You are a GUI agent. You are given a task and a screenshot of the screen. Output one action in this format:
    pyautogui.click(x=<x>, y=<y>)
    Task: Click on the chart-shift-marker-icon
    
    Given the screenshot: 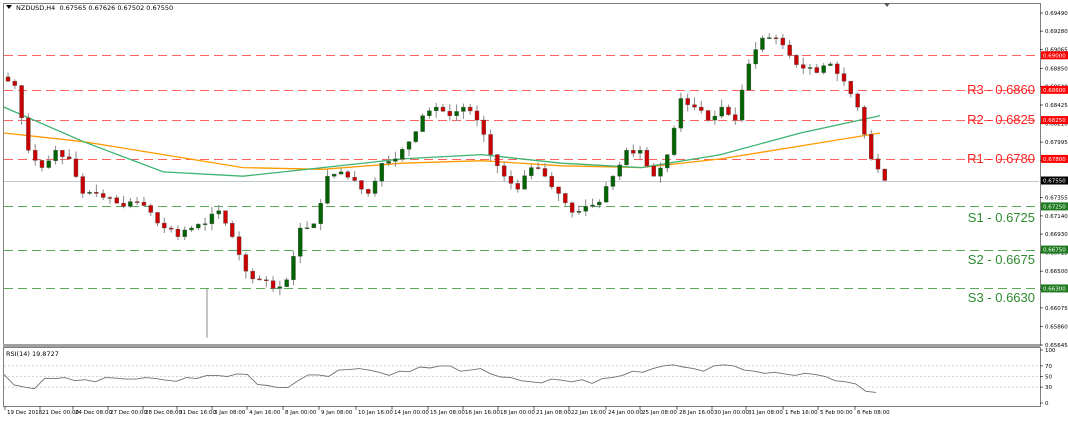 What is the action you would take?
    pyautogui.click(x=887, y=5)
    